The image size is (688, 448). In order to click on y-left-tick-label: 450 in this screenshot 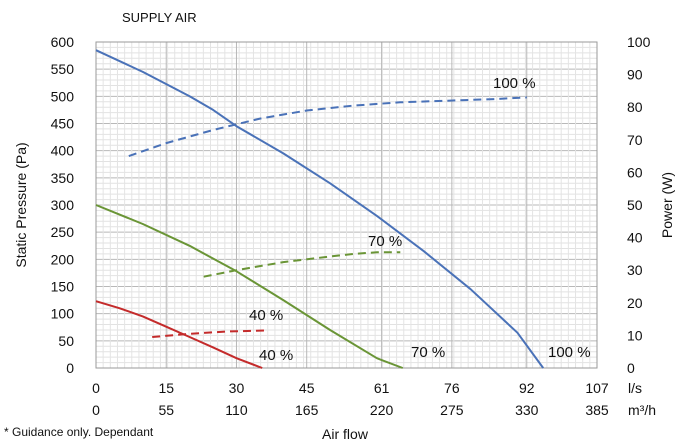, I will do `click(63, 124)`.